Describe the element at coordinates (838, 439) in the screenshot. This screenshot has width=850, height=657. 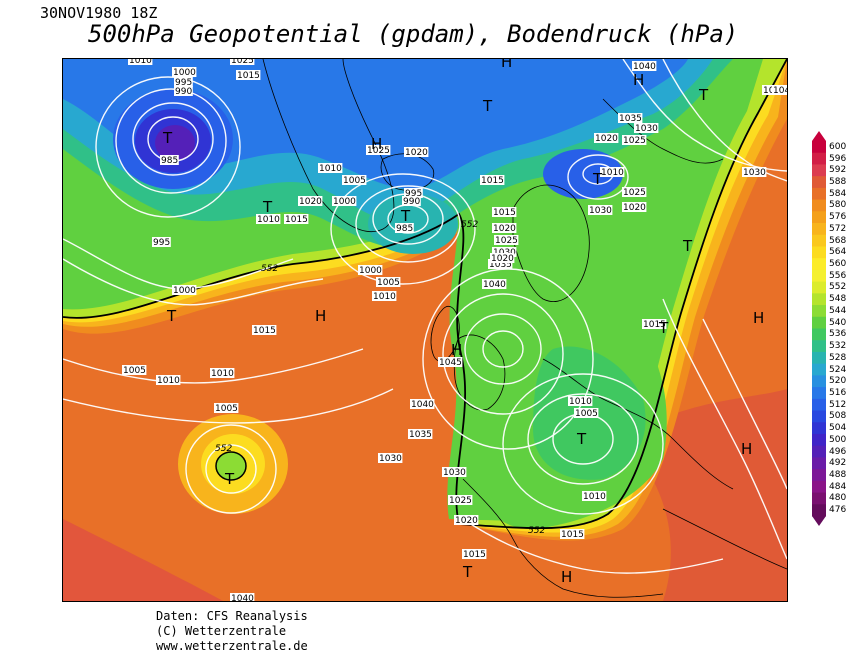
I see `legend-label: 500` at that location.